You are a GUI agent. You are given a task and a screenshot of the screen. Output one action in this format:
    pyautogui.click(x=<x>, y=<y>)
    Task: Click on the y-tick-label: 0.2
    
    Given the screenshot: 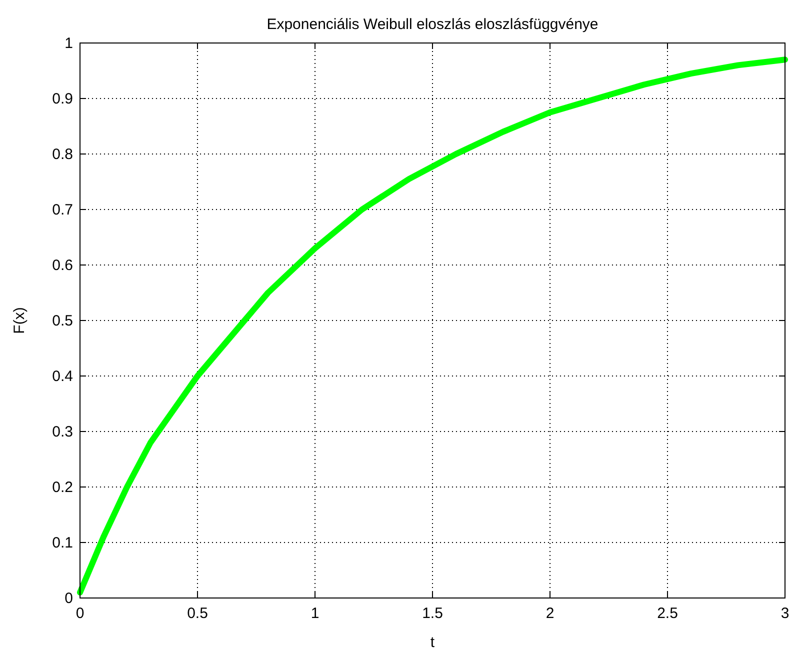 What is the action you would take?
    pyautogui.click(x=62, y=487)
    